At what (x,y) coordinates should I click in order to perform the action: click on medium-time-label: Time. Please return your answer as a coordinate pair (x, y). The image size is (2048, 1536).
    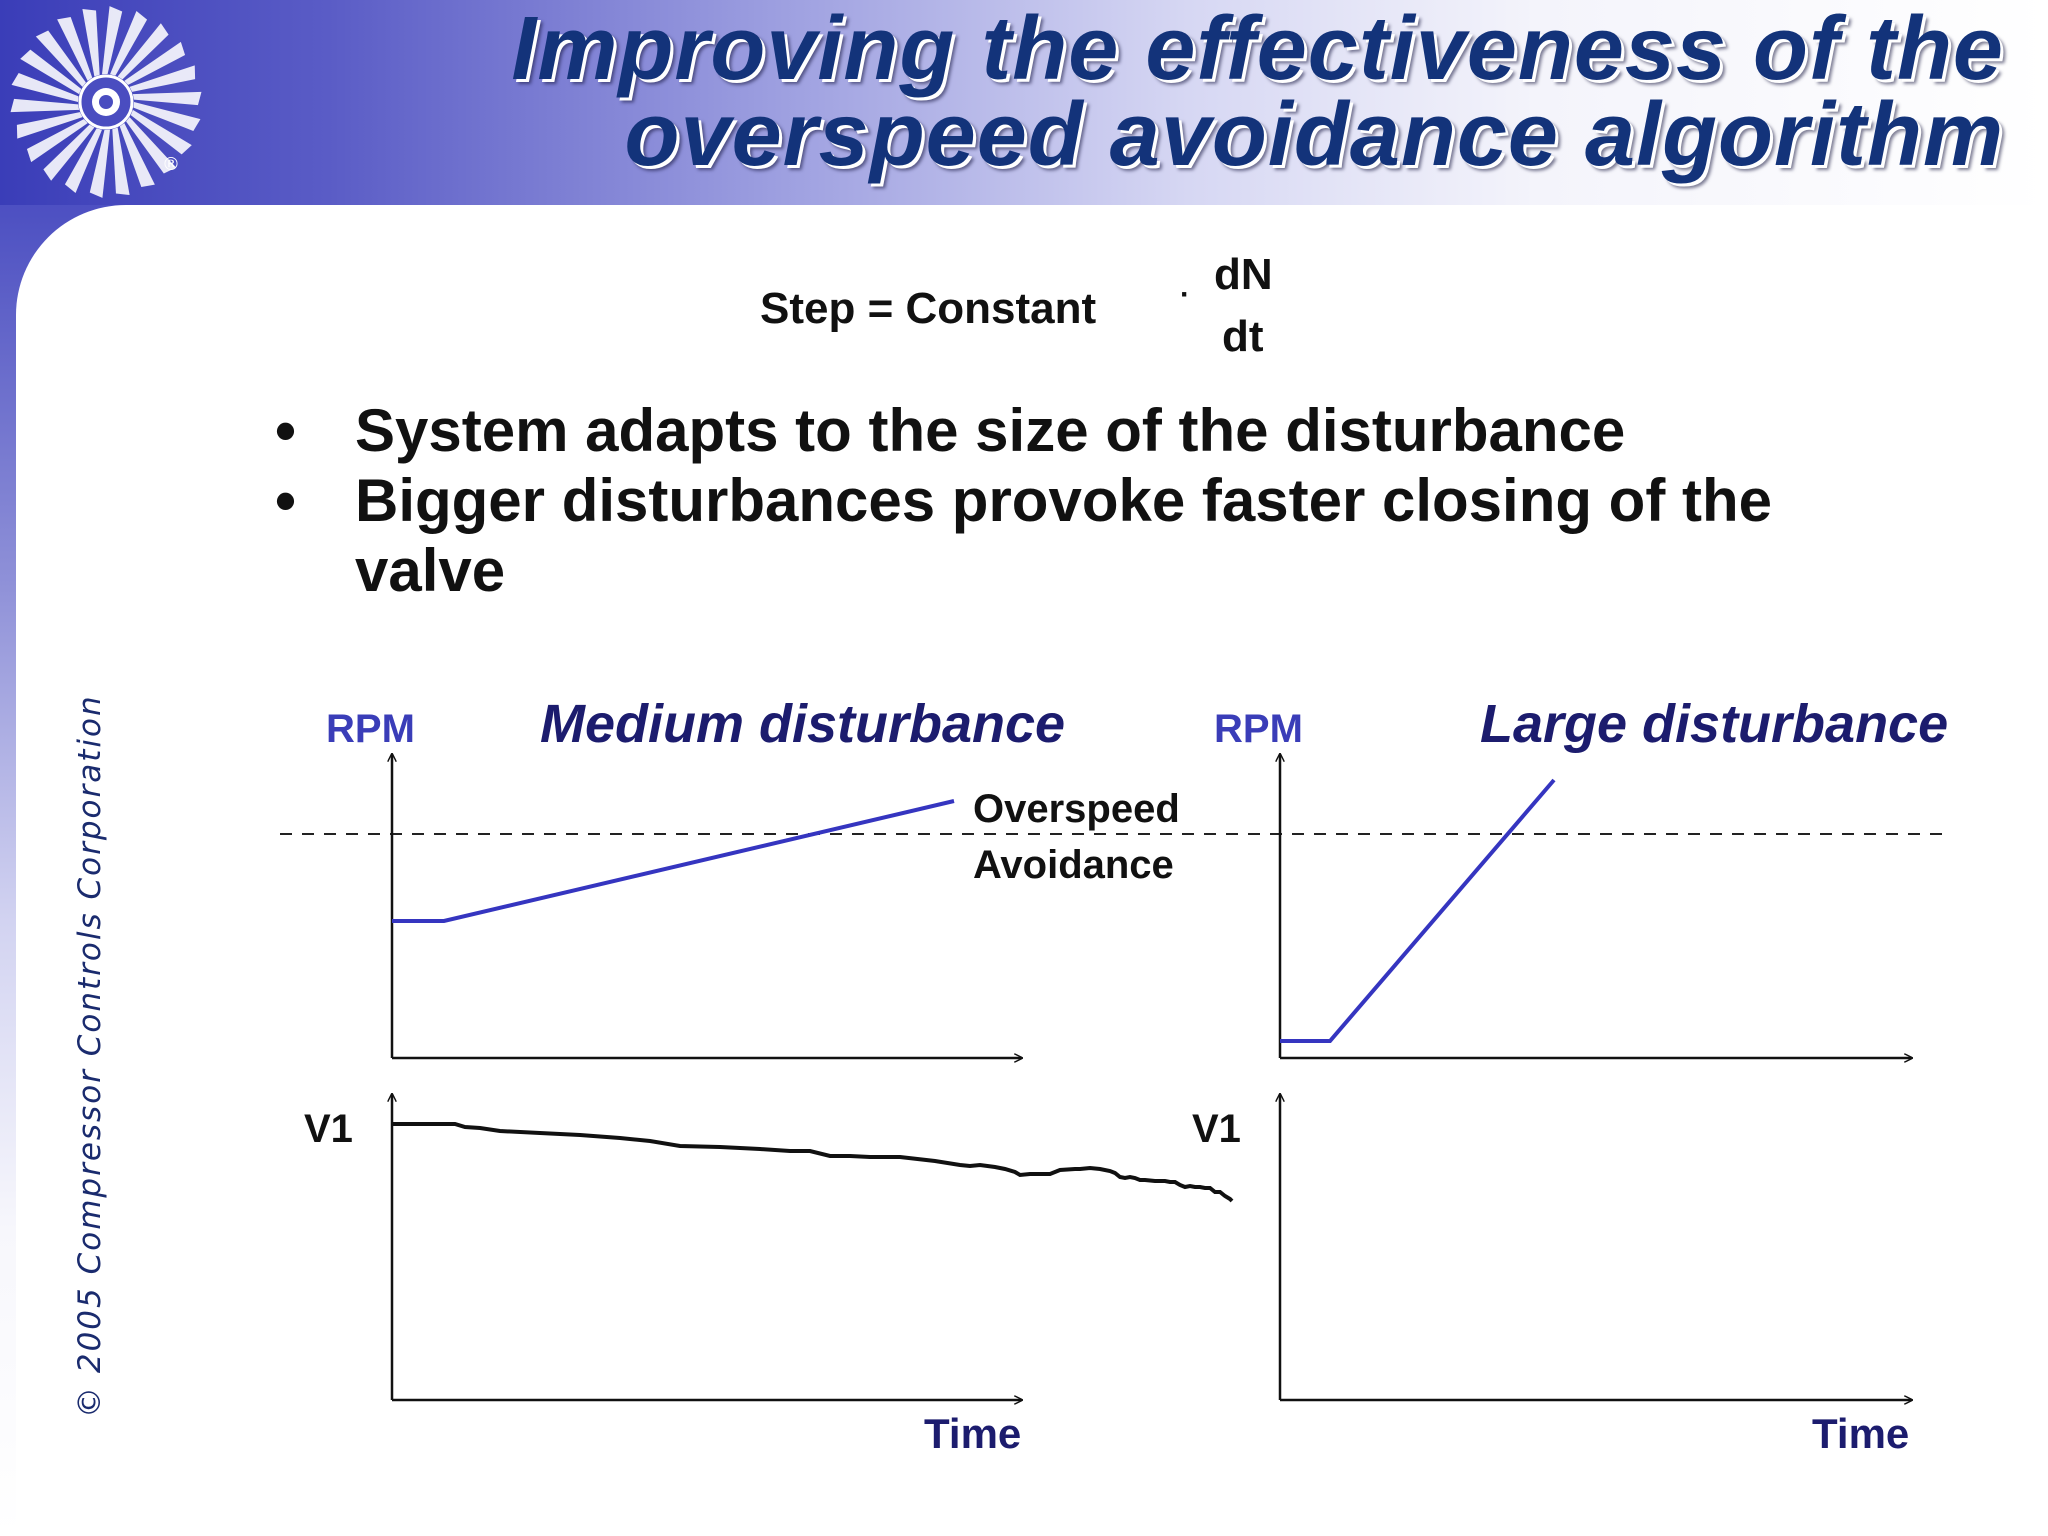
    Looking at the image, I should click on (972, 1433).